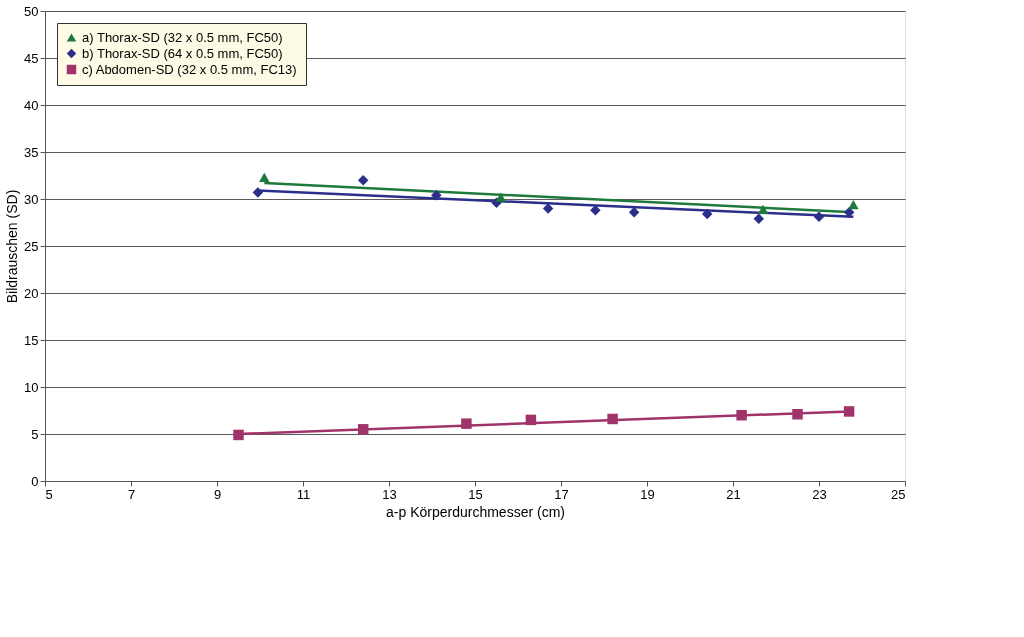 Image resolution: width=1024 pixels, height=637 pixels. What do you see at coordinates (475, 494) in the screenshot?
I see `x-tick-label: 15` at bounding box center [475, 494].